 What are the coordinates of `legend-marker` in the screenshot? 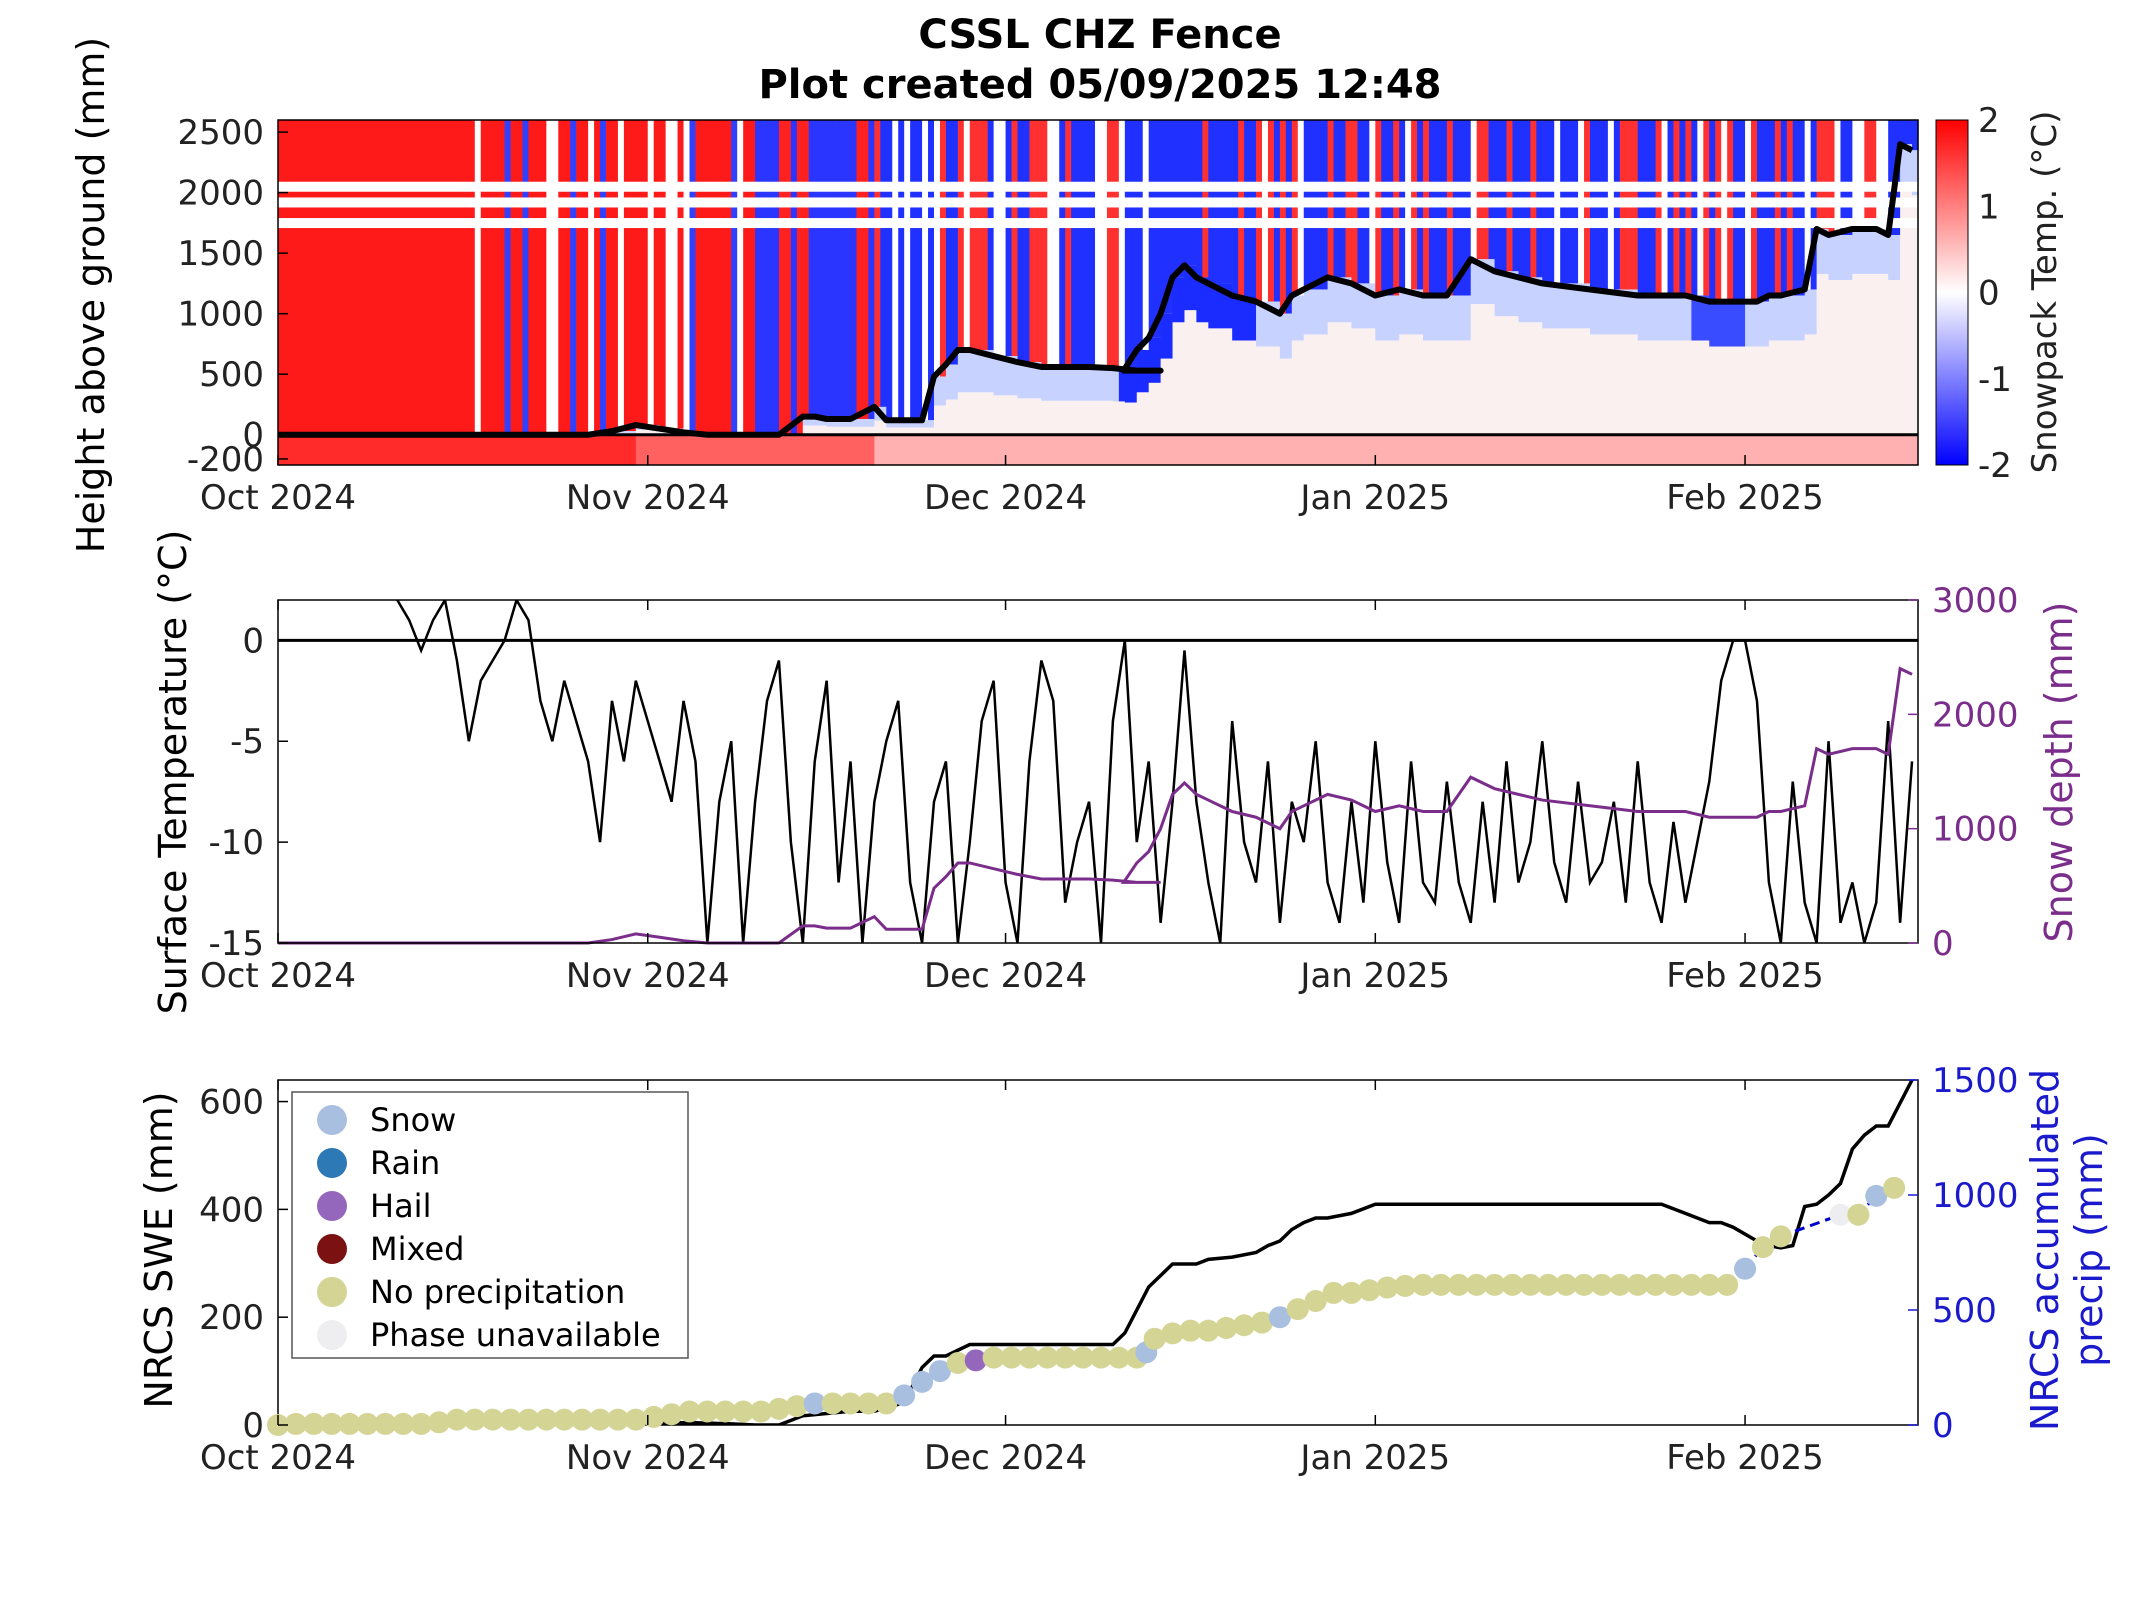 It's located at (332, 1292).